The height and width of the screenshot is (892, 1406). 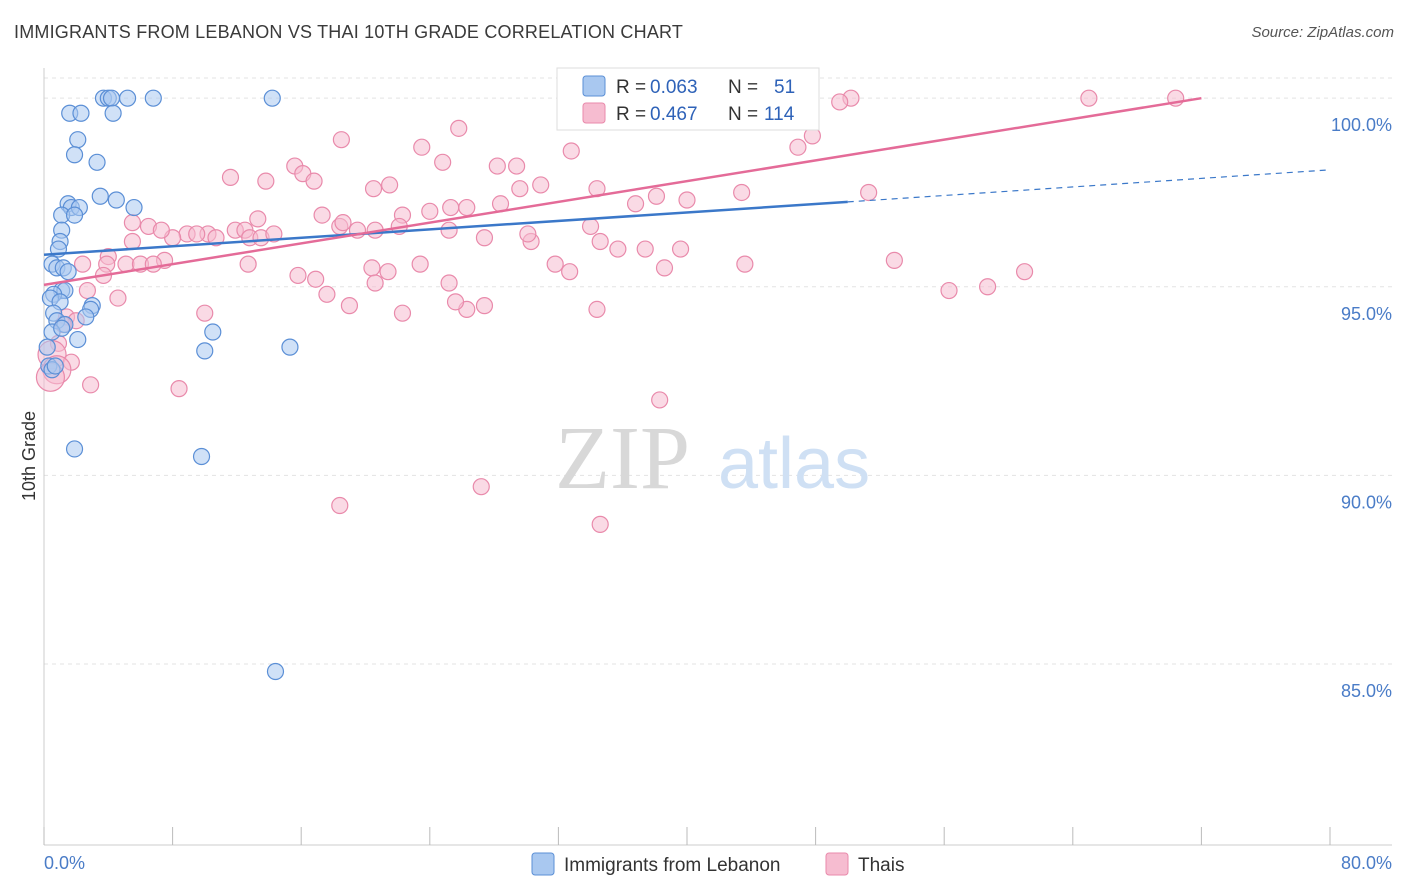 I want to click on legend-swatch-pink, so click(x=594, y=113).